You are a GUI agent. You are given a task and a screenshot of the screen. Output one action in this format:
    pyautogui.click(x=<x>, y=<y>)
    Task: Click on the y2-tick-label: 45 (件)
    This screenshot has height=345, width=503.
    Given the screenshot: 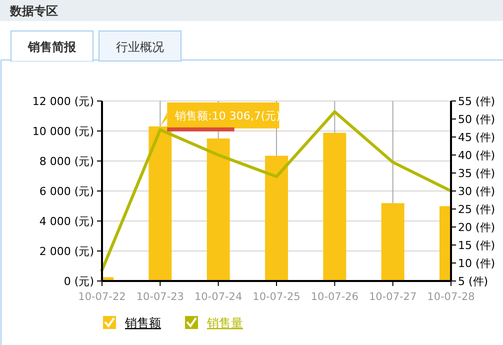 What is the action you would take?
    pyautogui.click(x=477, y=137)
    